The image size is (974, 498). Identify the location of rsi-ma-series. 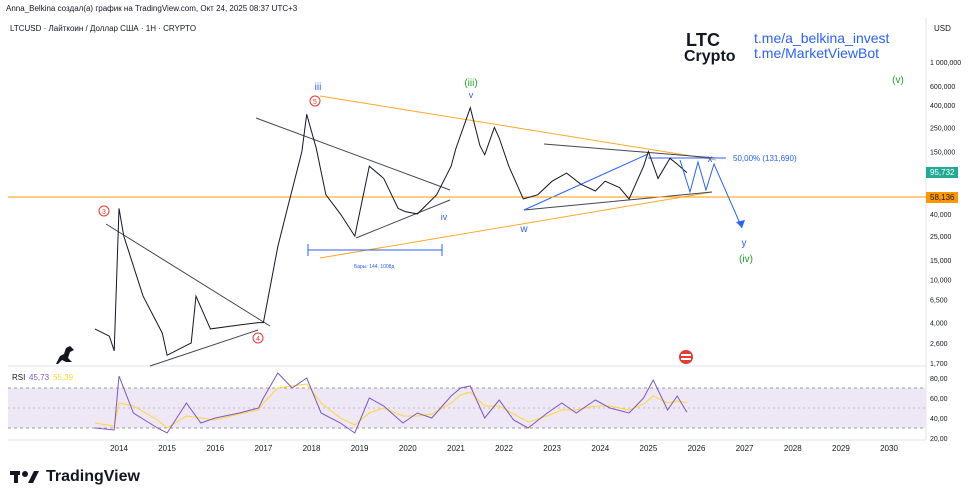
(390, 406).